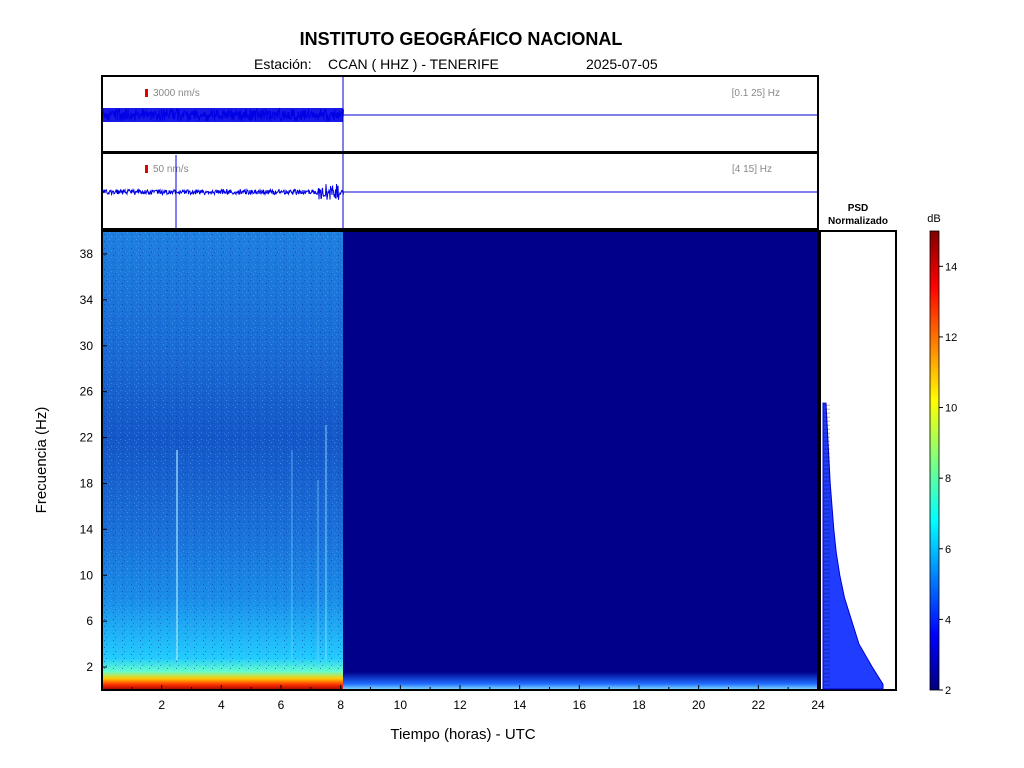 Image resolution: width=1024 pixels, height=768 pixels. I want to click on x-tick-label: 2, so click(161, 705).